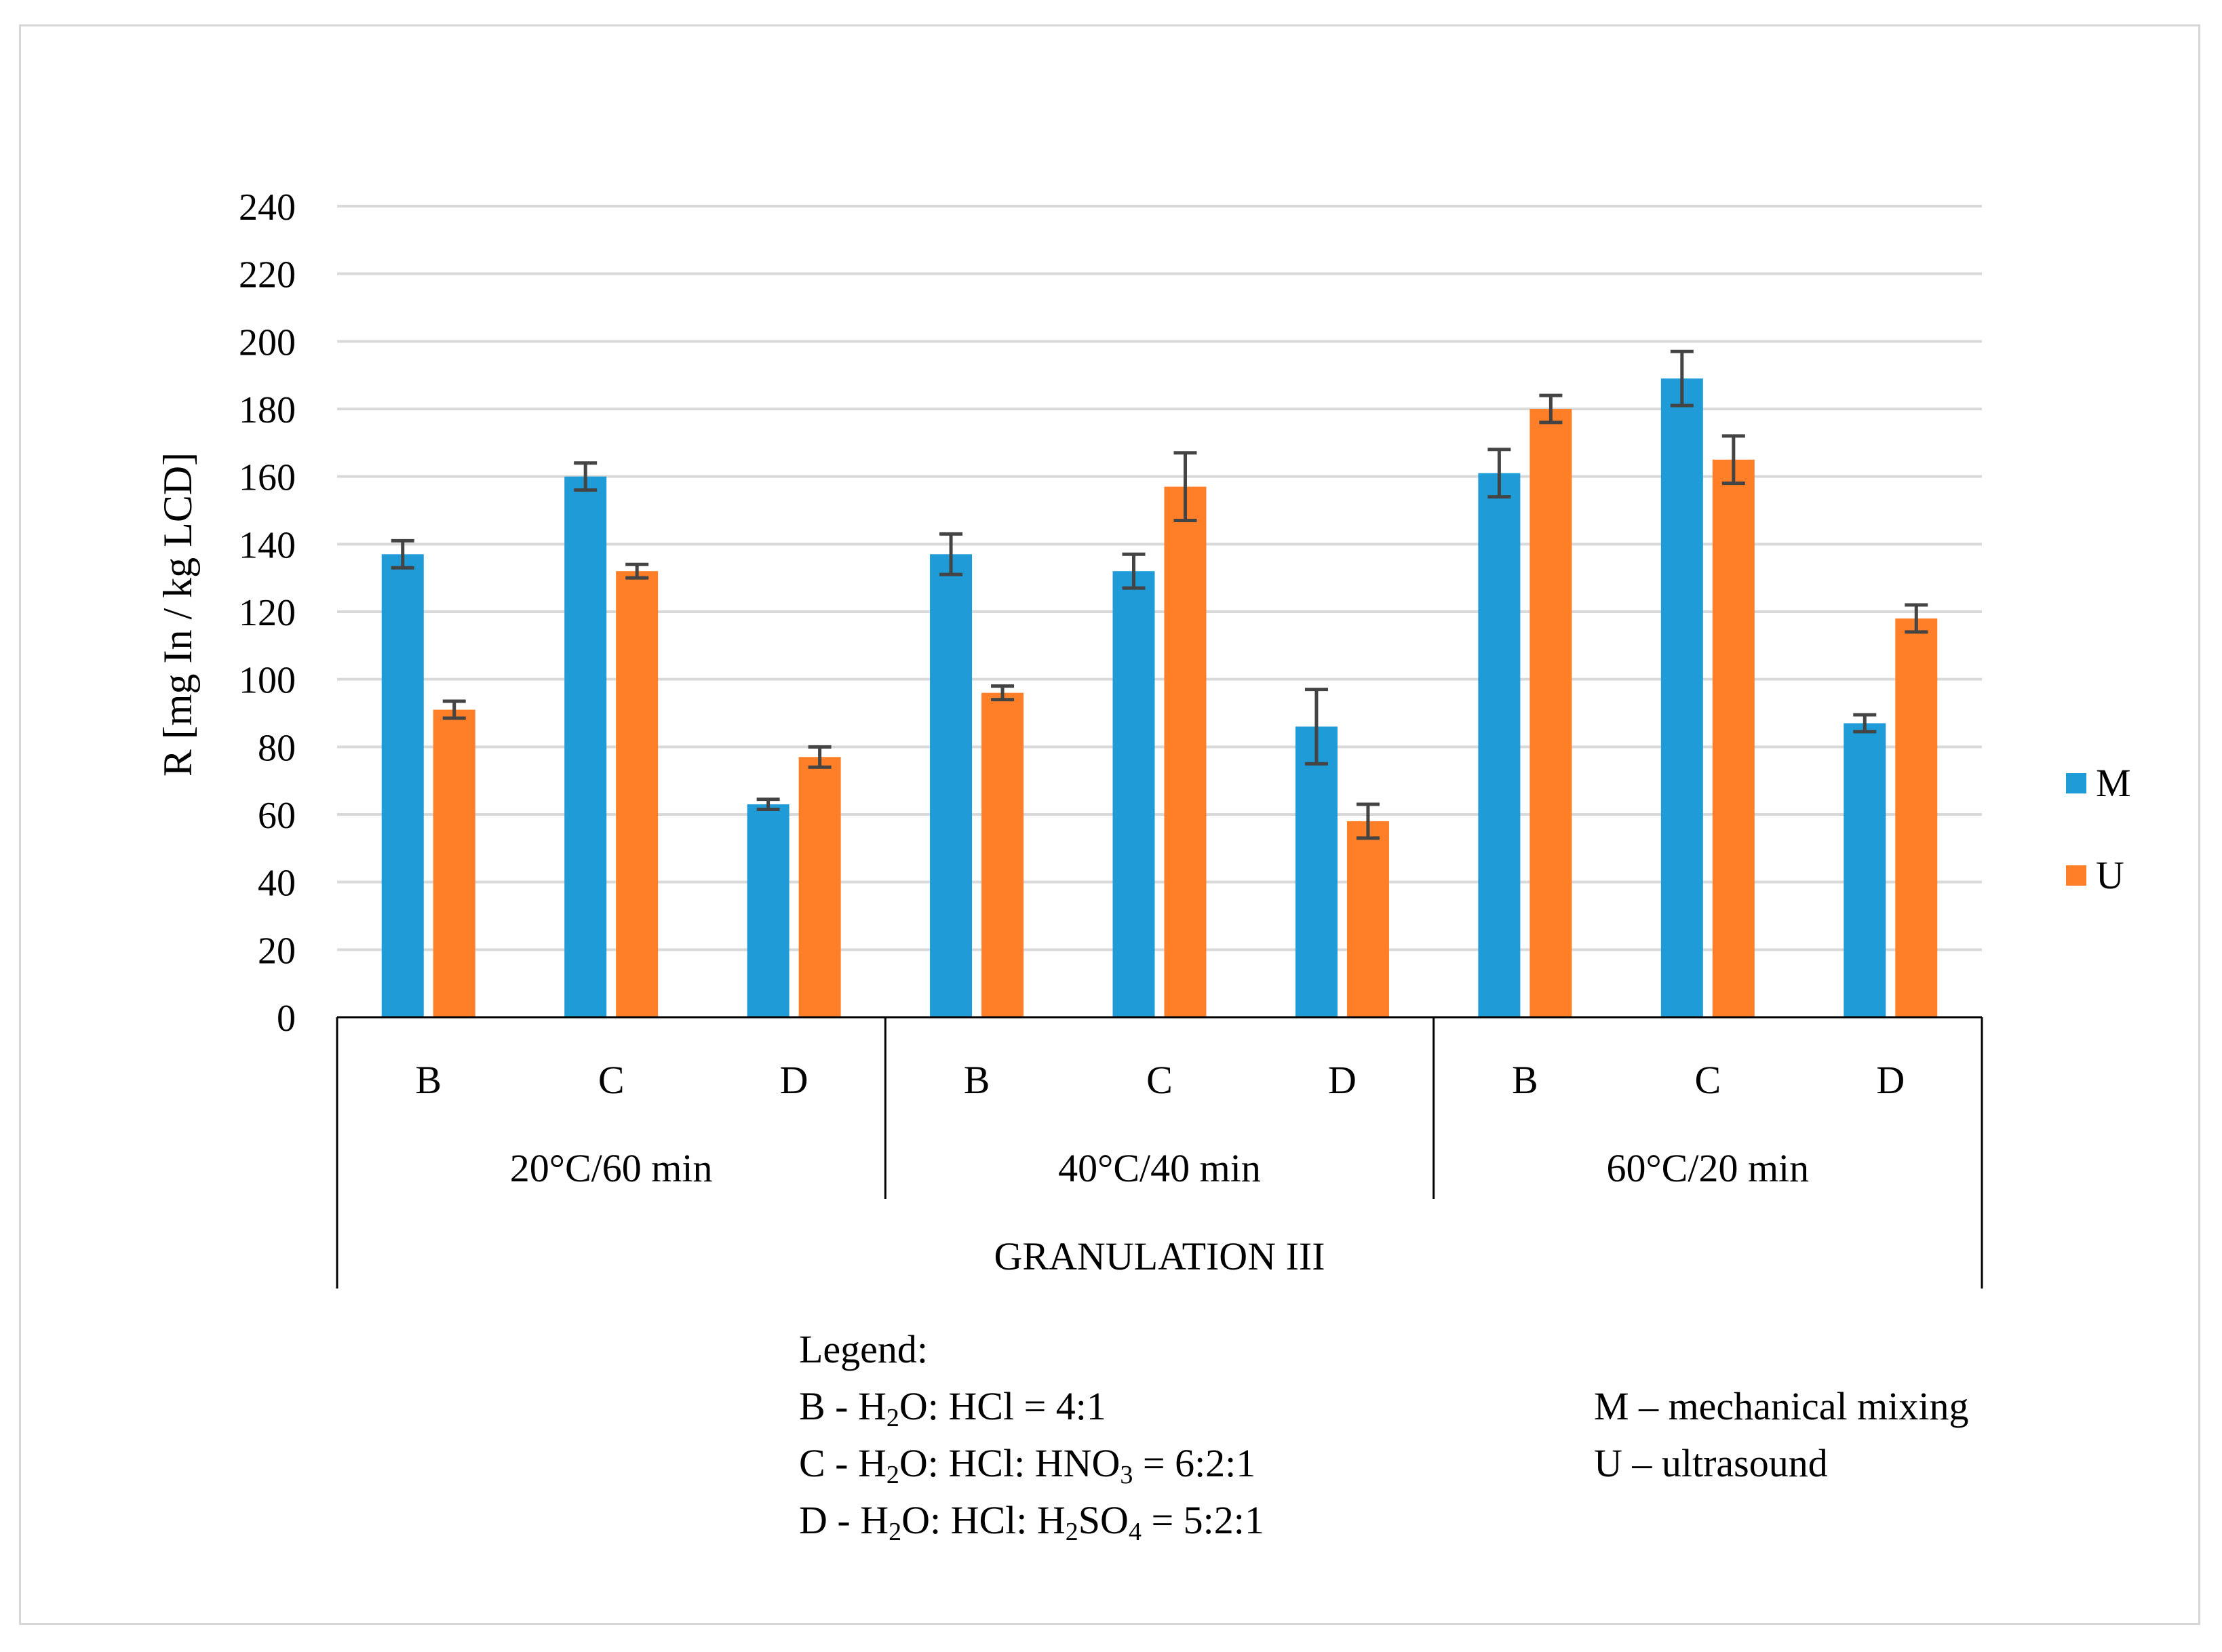 The height and width of the screenshot is (1652, 2222). Describe the element at coordinates (611, 1168) in the screenshot. I see `group-label: 20°C/60 min` at that location.